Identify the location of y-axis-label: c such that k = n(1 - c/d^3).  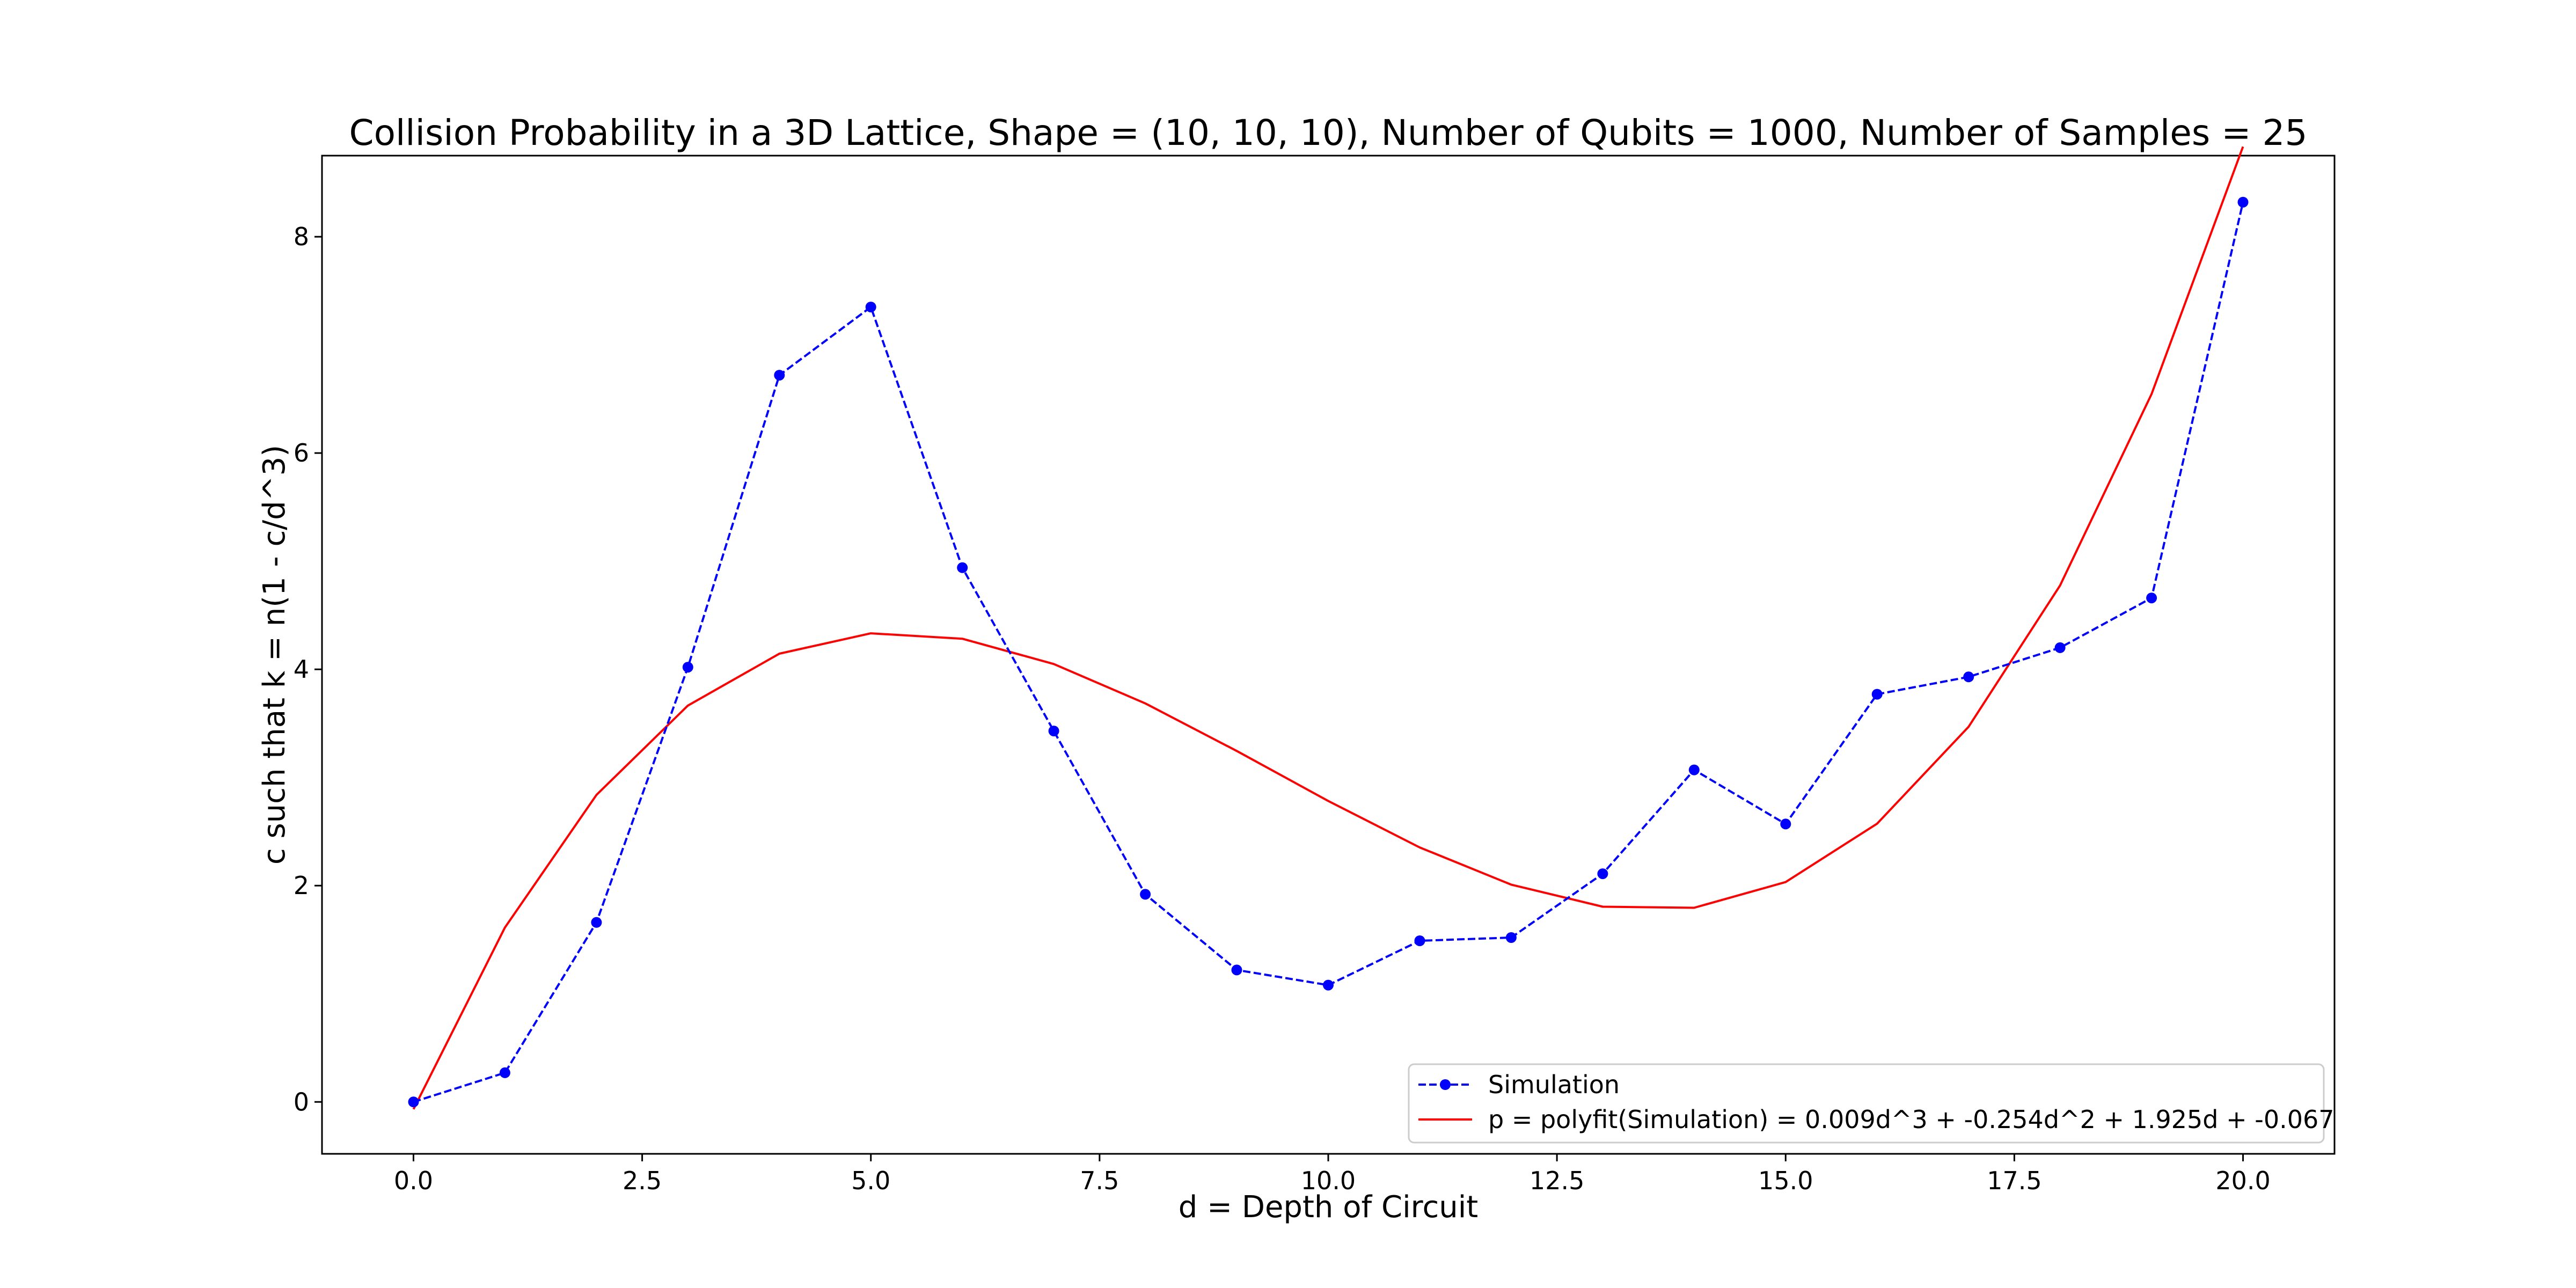
(274, 655).